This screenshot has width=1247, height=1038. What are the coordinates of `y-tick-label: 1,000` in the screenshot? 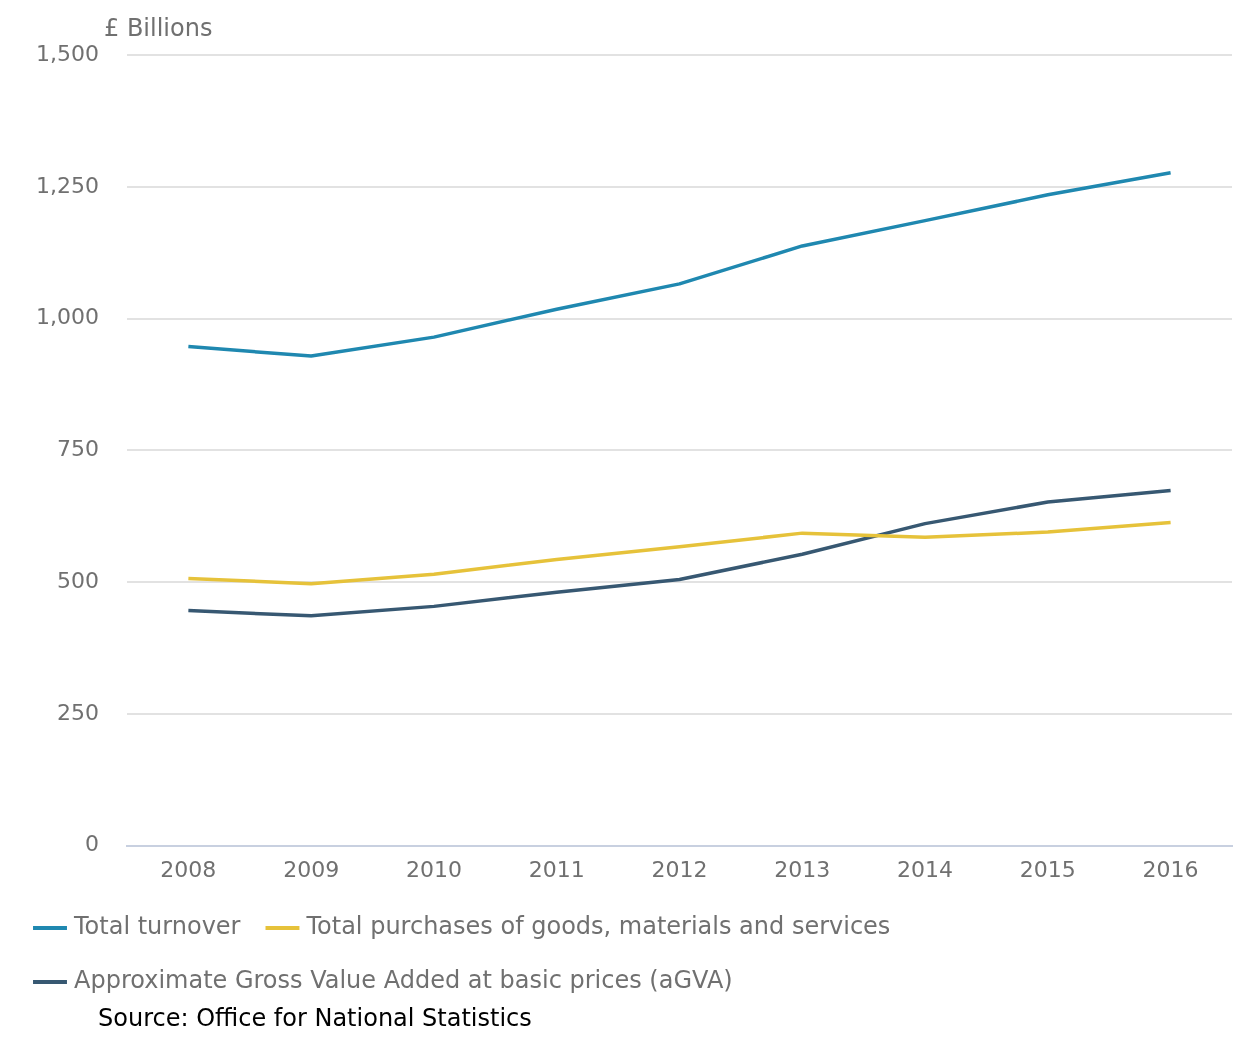 It's located at (67, 317).